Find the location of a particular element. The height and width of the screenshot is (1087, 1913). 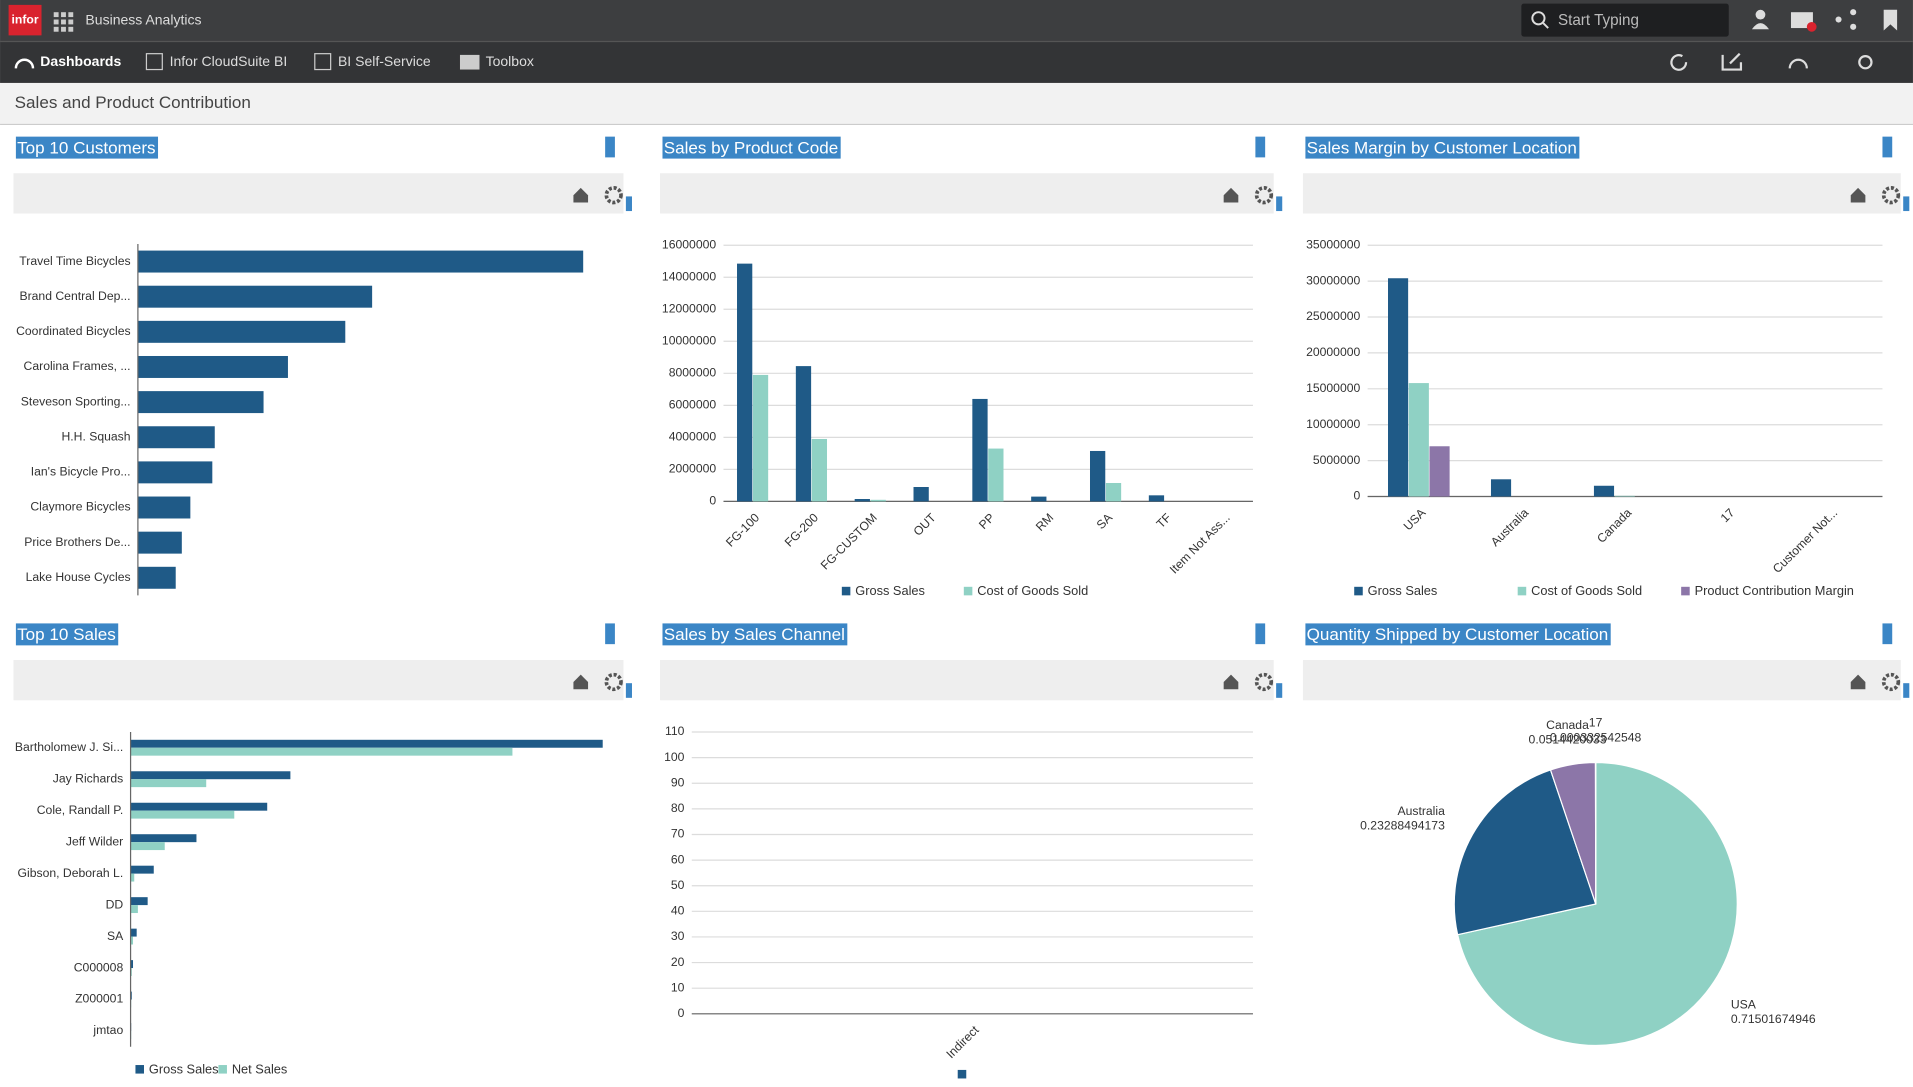

y-tick-label: 16000000 is located at coordinates (689, 244).